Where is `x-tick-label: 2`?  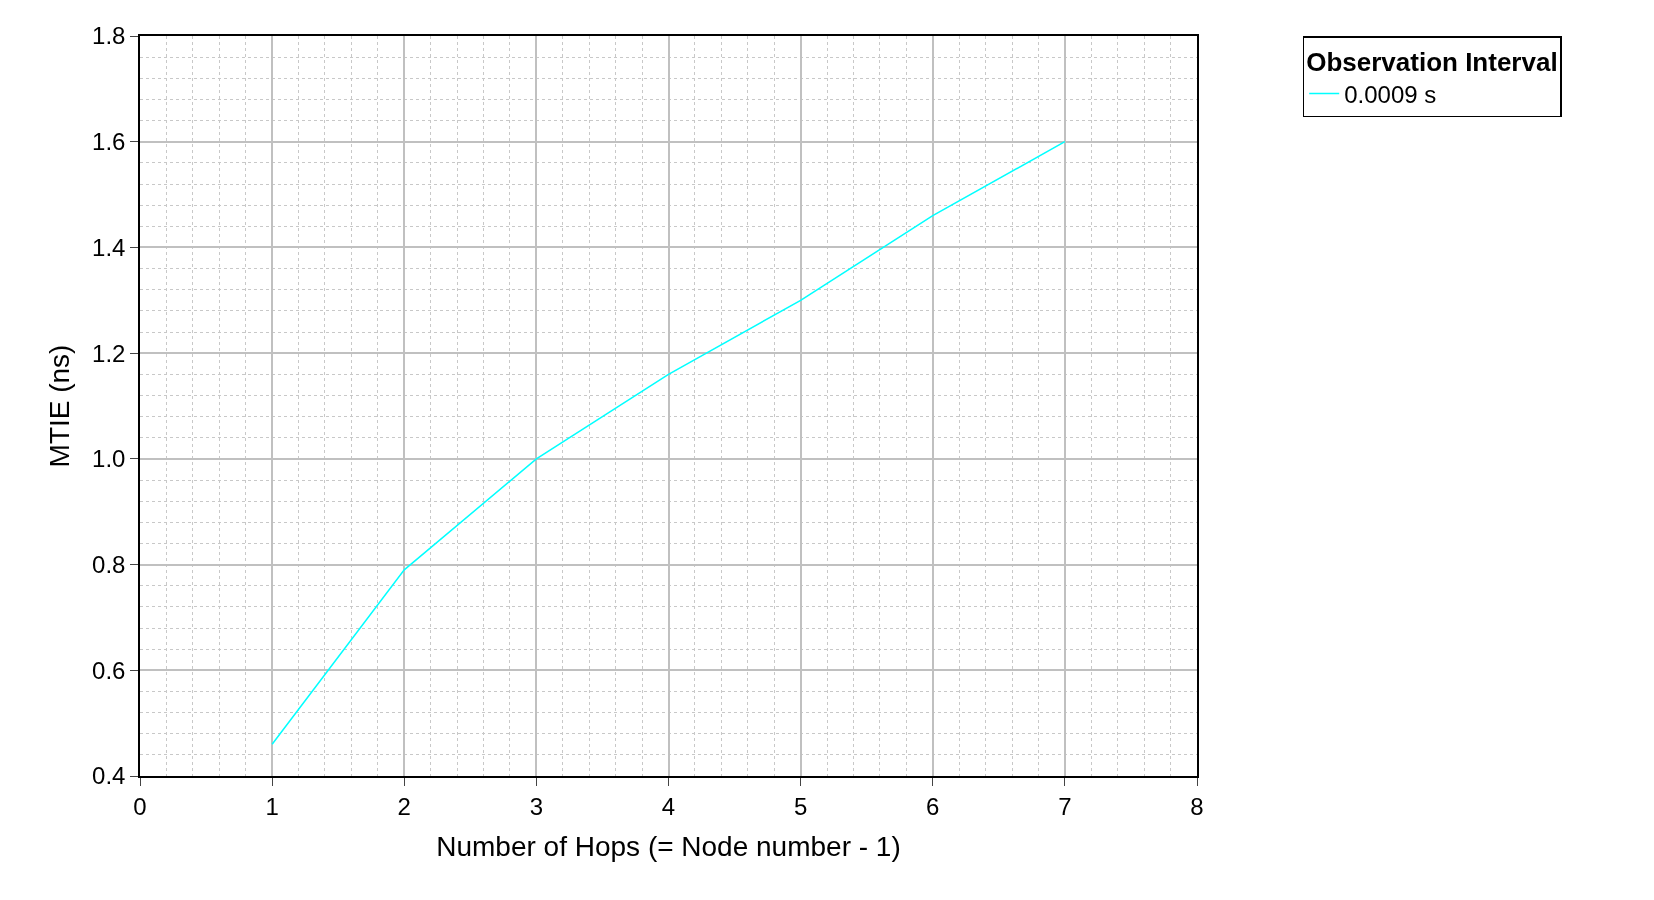 x-tick-label: 2 is located at coordinates (404, 806).